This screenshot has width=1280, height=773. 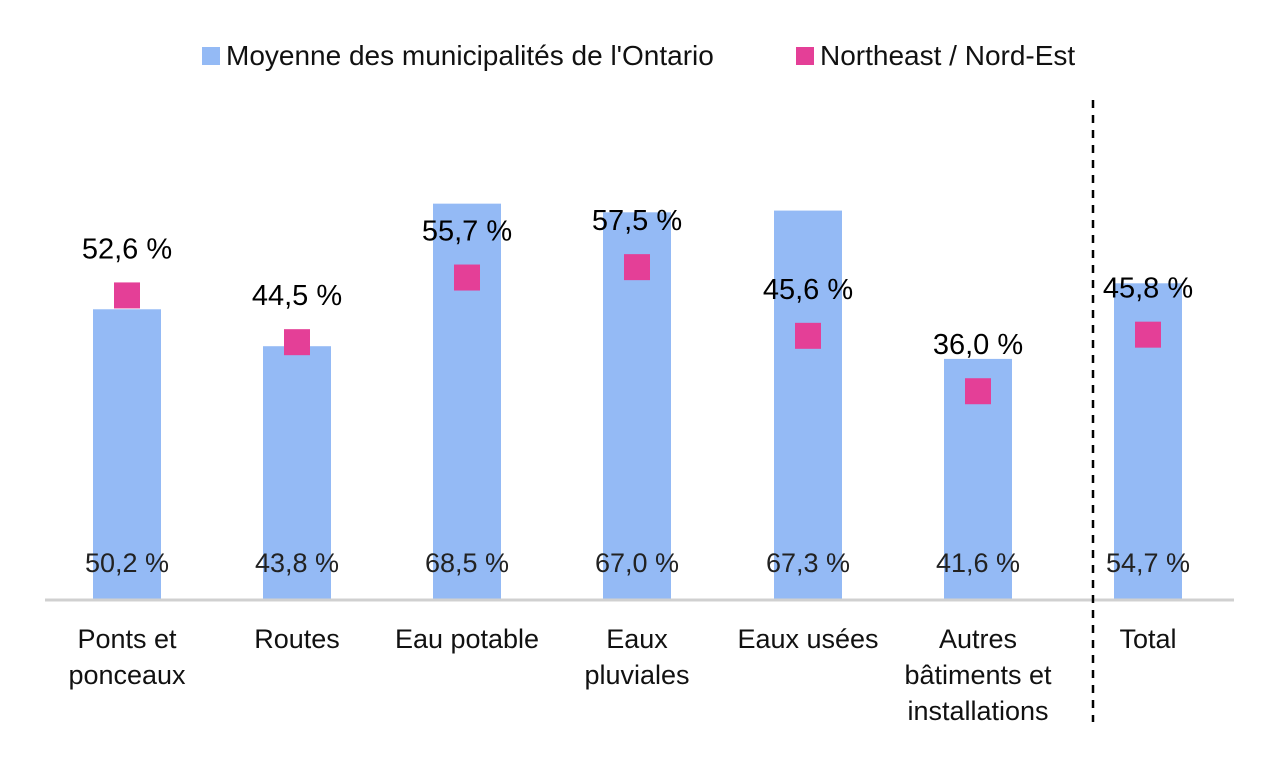 What do you see at coordinates (470, 55) in the screenshot?
I see `legend-label-ontario-average: Moyenne des municipalités de l'Ontario` at bounding box center [470, 55].